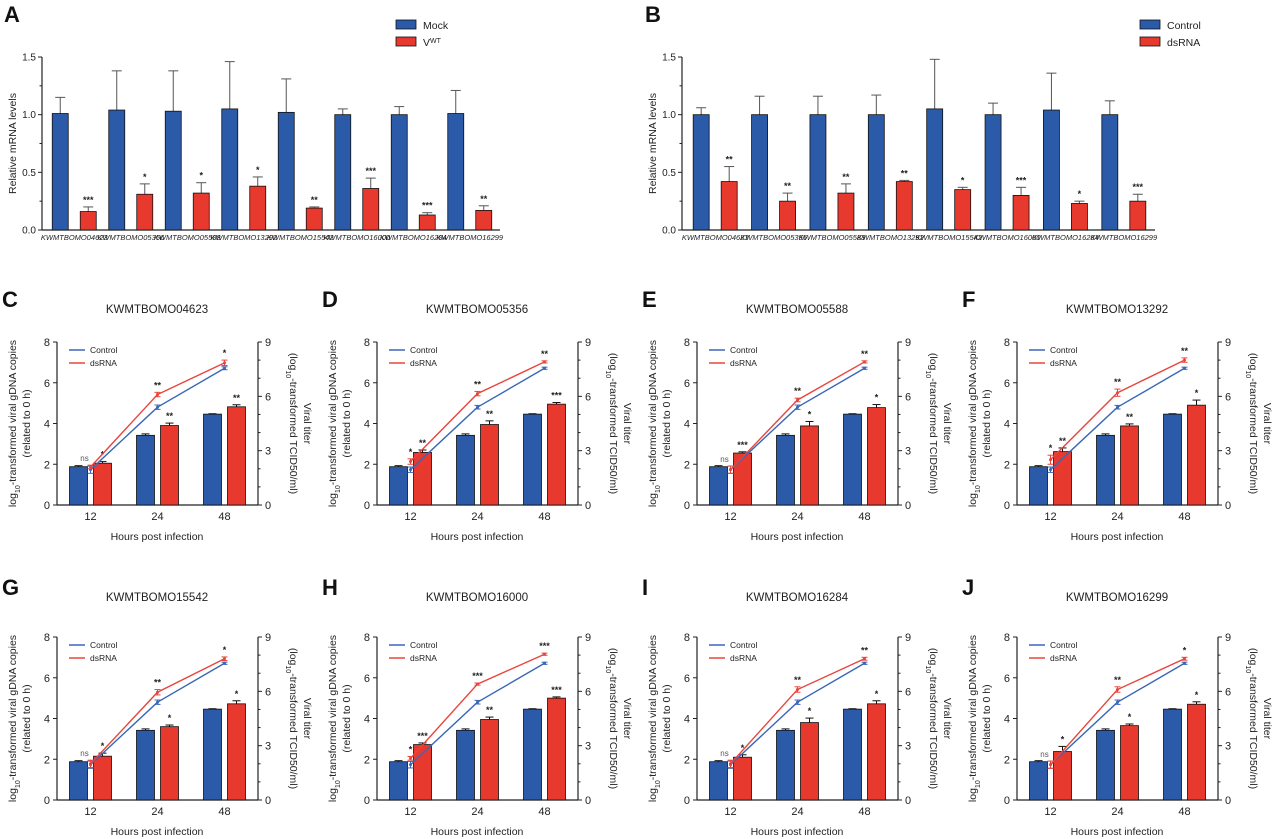 The height and width of the screenshot is (839, 1280). What do you see at coordinates (833, 237) in the screenshot?
I see `x-tick-label: KWMTBOMO05588` at bounding box center [833, 237].